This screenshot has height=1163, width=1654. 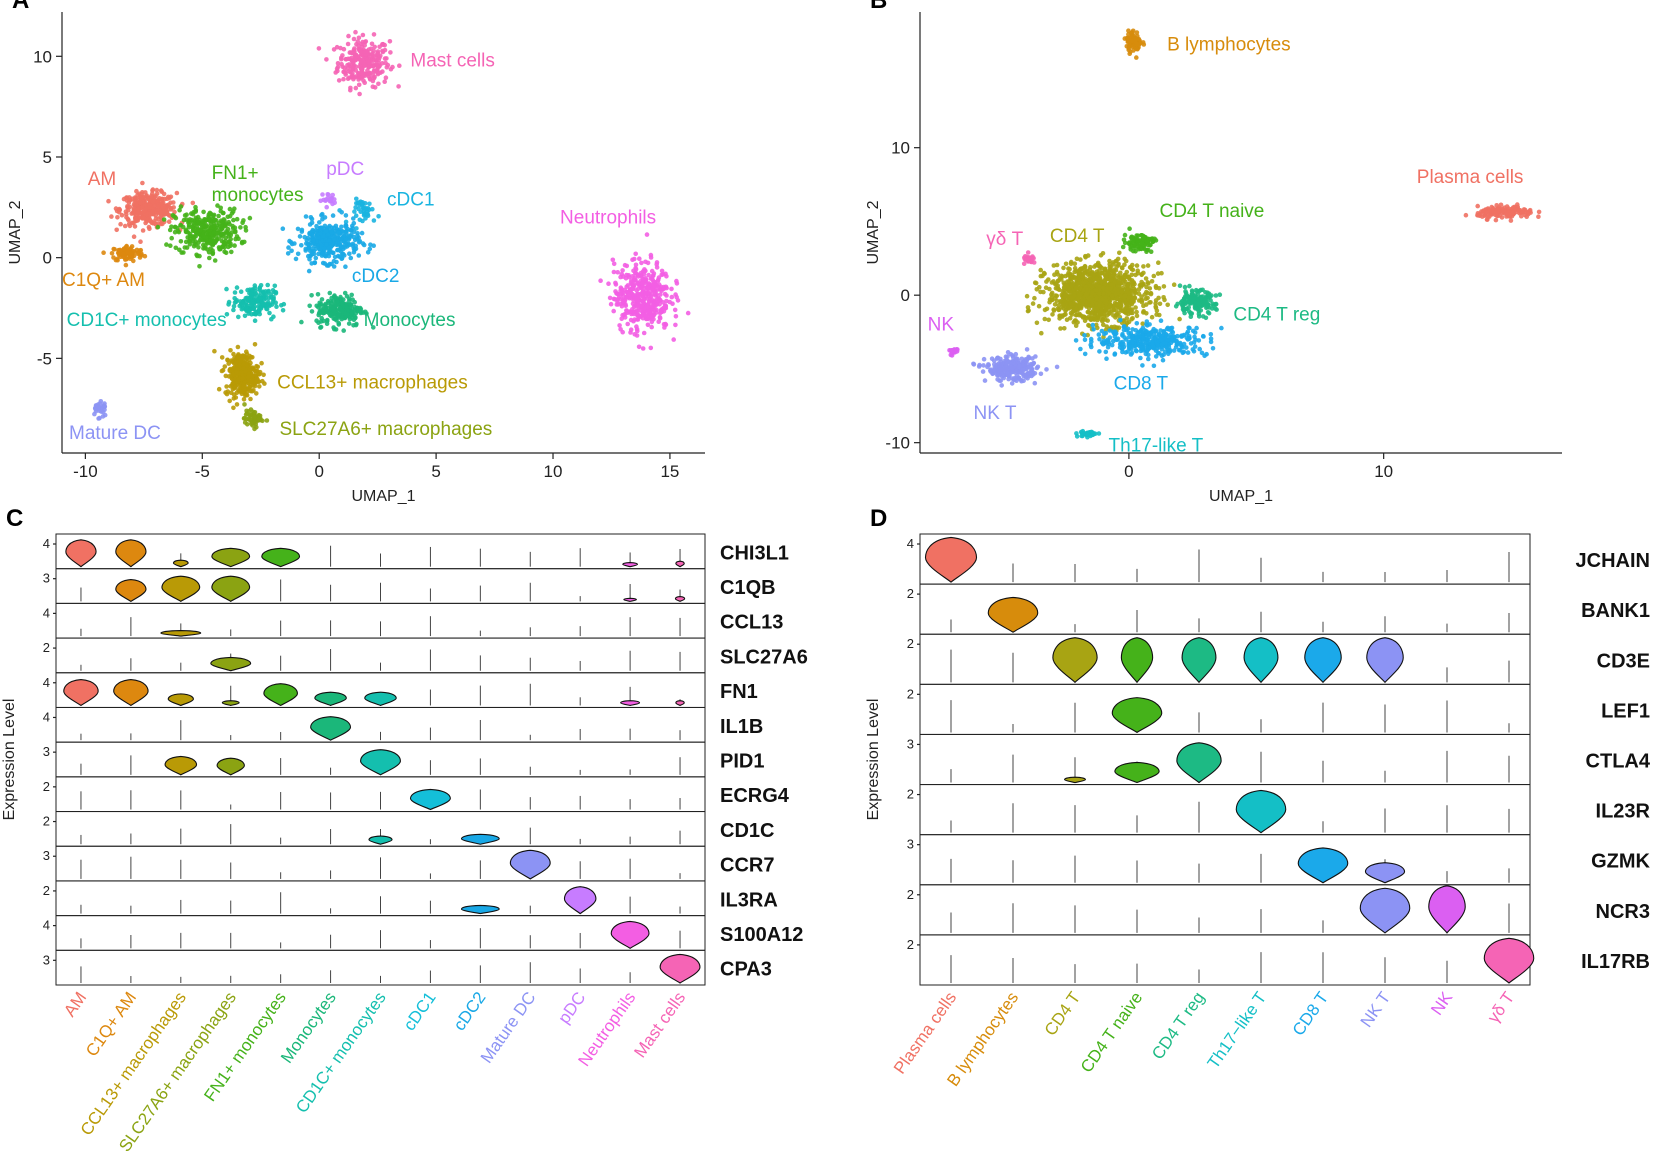 What do you see at coordinates (630, 565) in the screenshot?
I see `violin-chi3l1-neutrophils` at bounding box center [630, 565].